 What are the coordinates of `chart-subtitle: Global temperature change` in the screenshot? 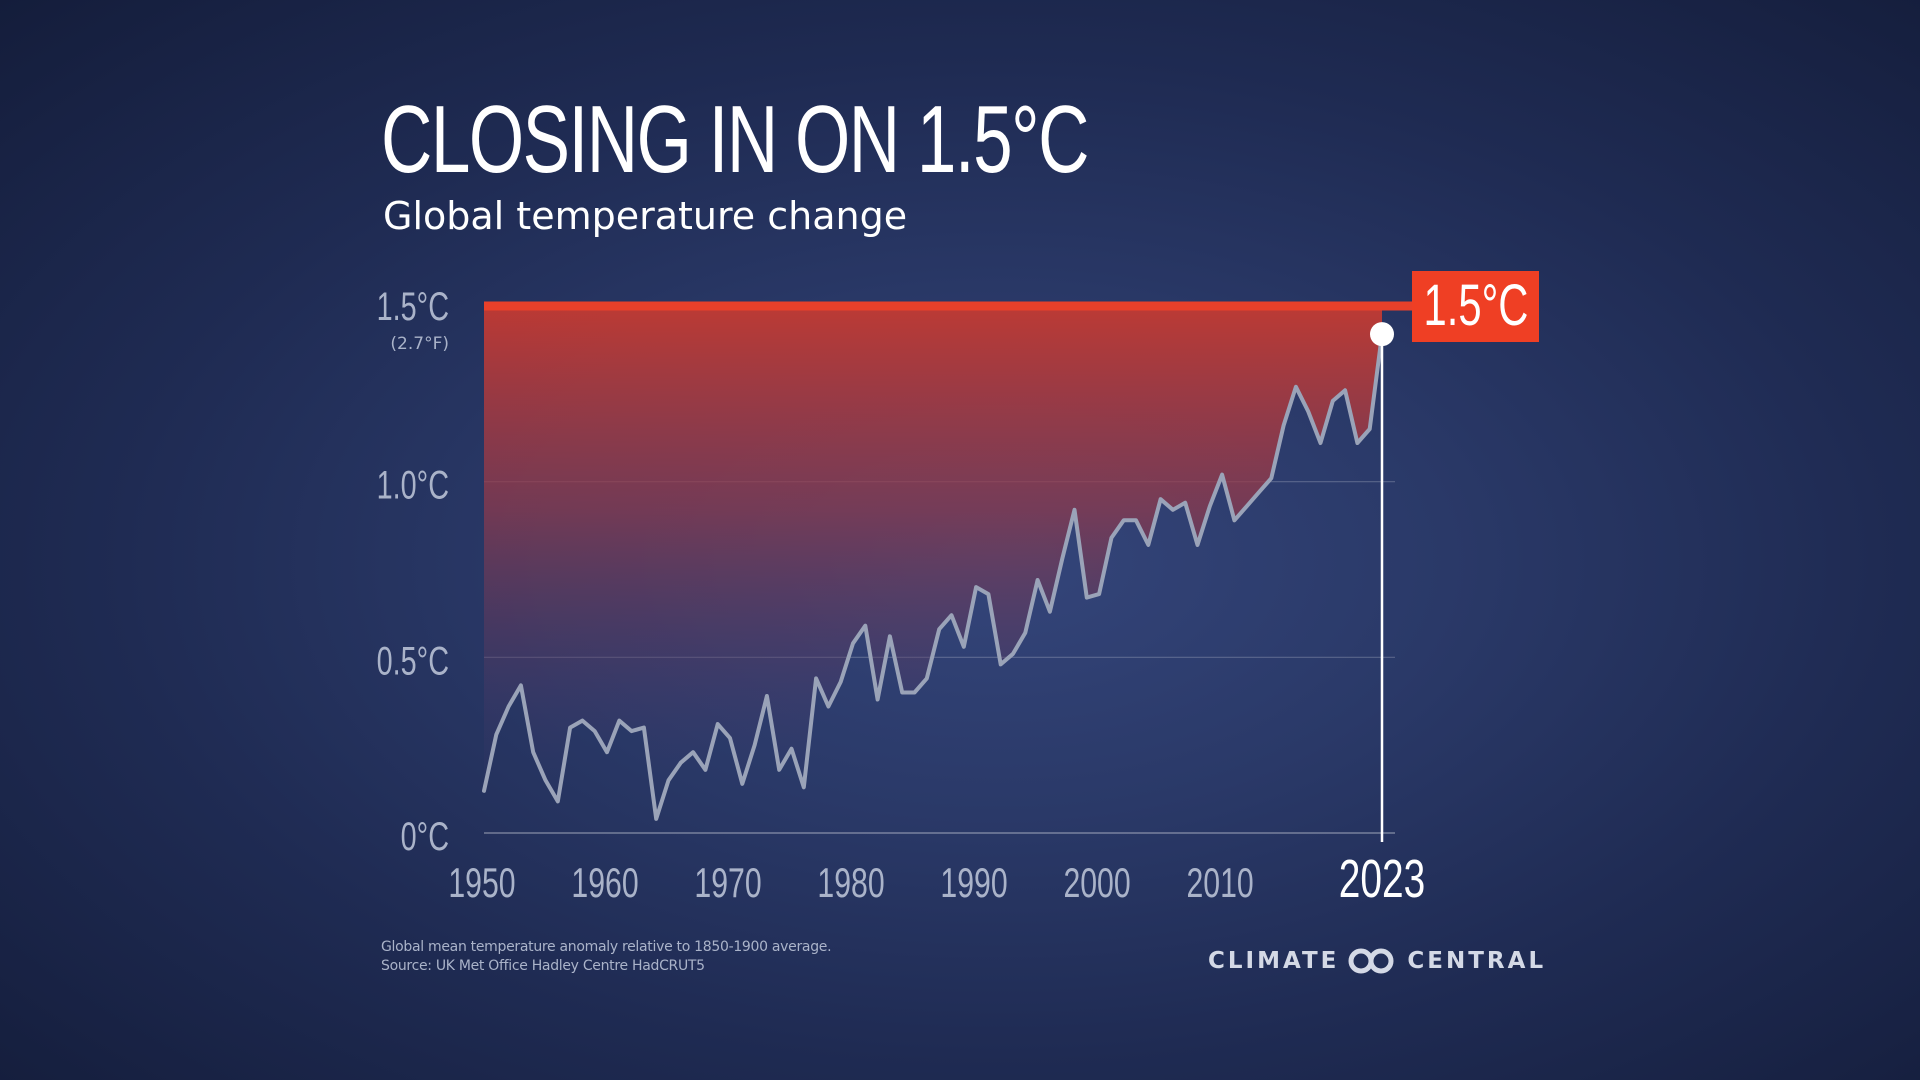 It's located at (645, 216).